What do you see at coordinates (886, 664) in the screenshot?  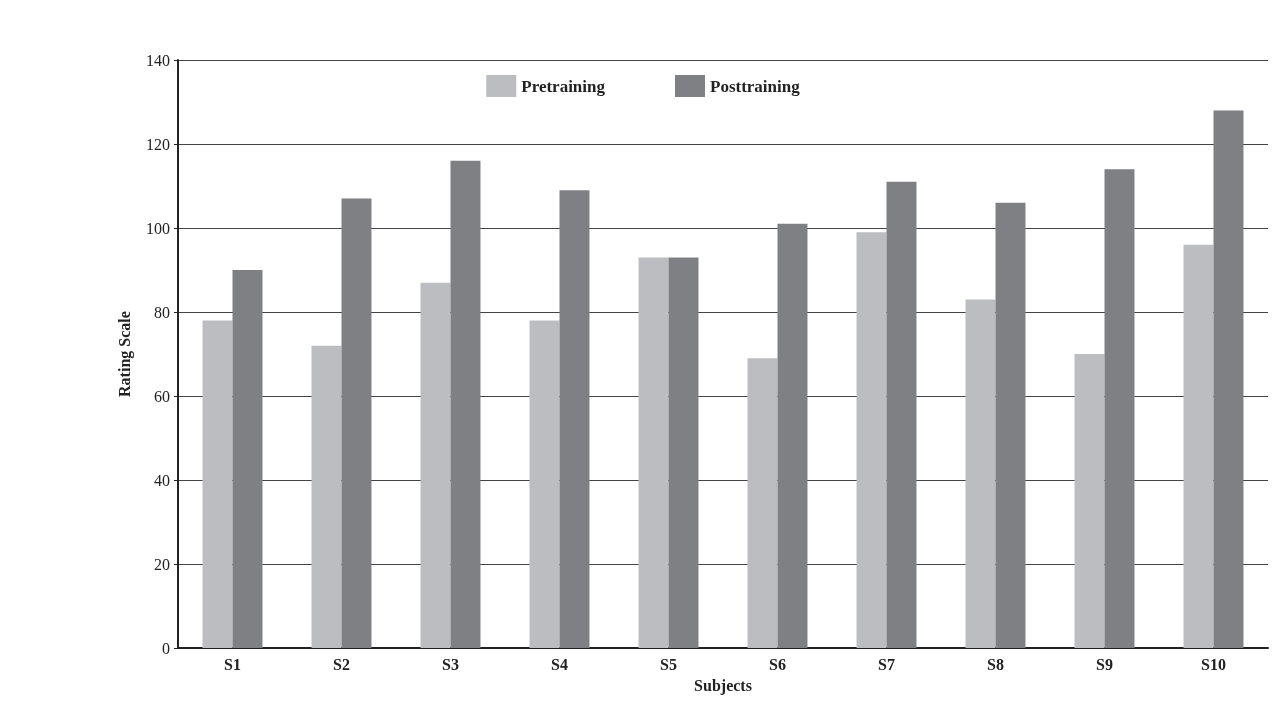 I see `x-tick-label: S7` at bounding box center [886, 664].